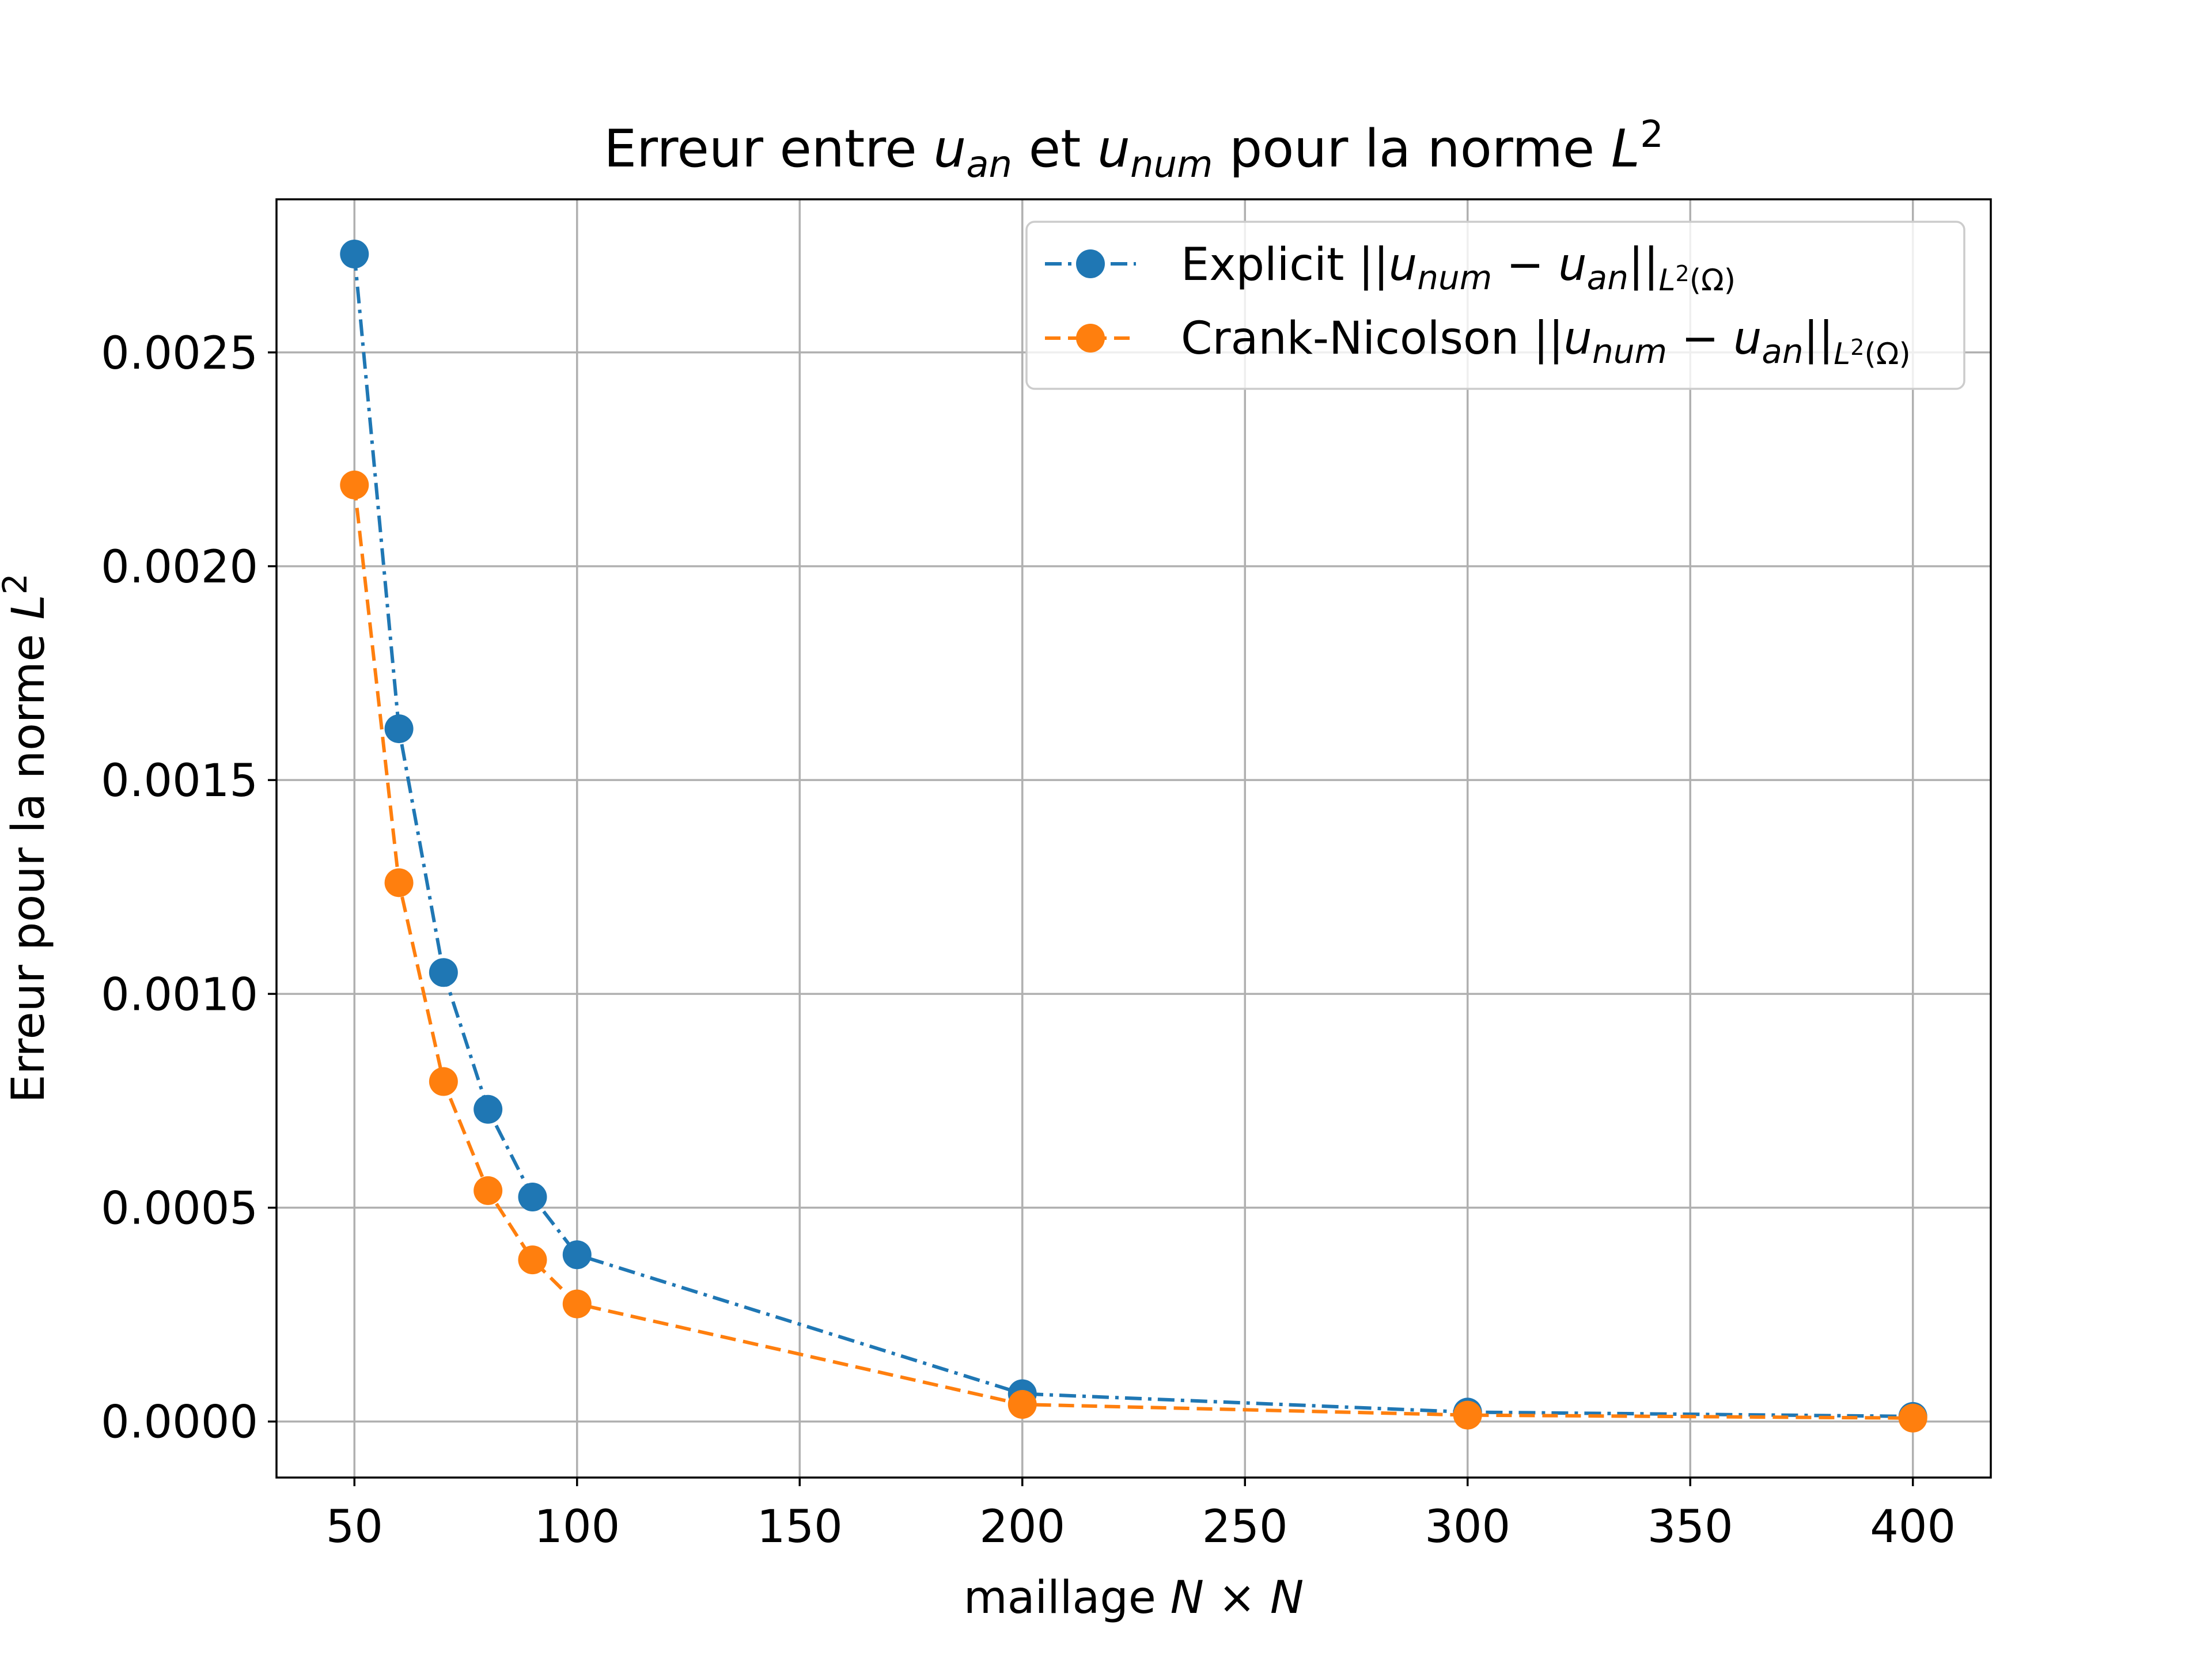 This screenshot has width=2212, height=1659. I want to click on x-tick-label: 400, so click(1913, 1527).